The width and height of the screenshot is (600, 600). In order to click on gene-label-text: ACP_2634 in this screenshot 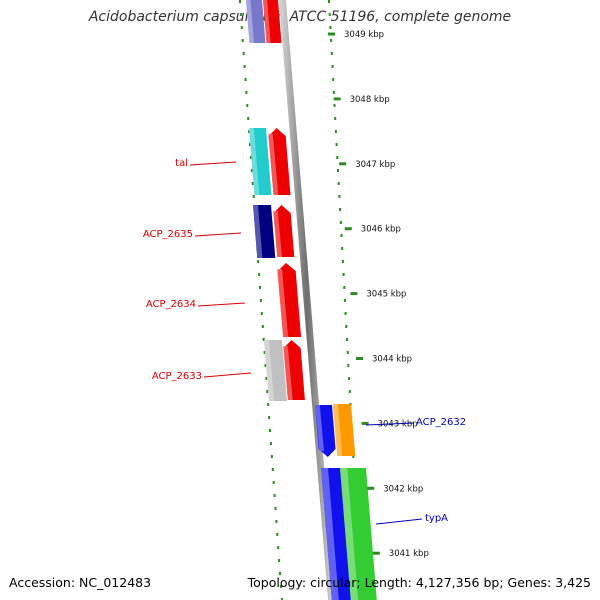, I will do `click(171, 304)`.